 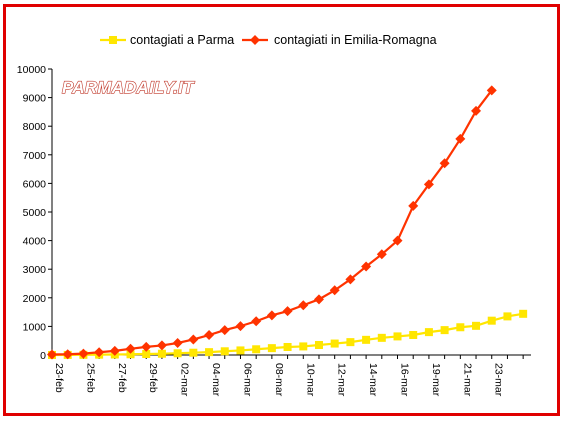 I want to click on x-tick-label: 10-mar, so click(x=310, y=380).